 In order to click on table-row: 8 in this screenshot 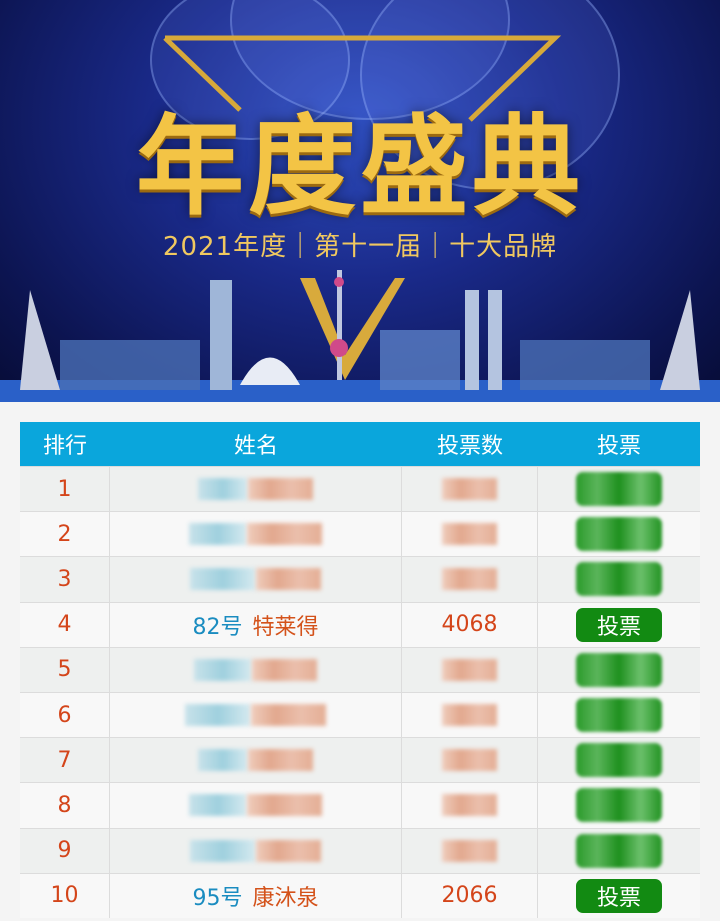, I will do `click(360, 805)`.